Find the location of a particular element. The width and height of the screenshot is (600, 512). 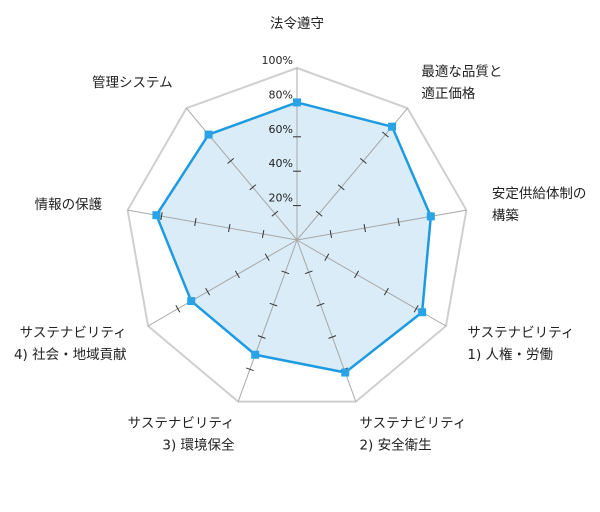

axis-label-line: 4) 社会・地域貢献 is located at coordinates (70, 355).